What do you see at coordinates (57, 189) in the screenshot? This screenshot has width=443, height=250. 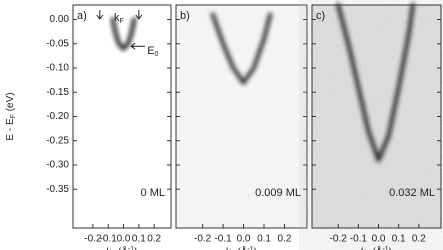 I see `y-tick-label: -0.35` at bounding box center [57, 189].